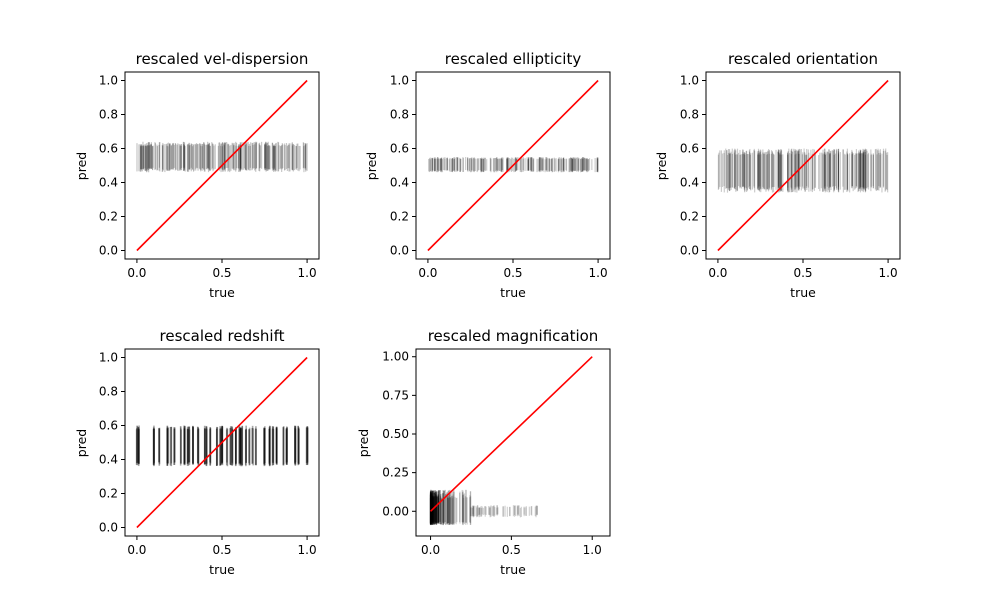 The image size is (1000, 600). What do you see at coordinates (222, 336) in the screenshot?
I see `panel-title: rescaled redshift` at bounding box center [222, 336].